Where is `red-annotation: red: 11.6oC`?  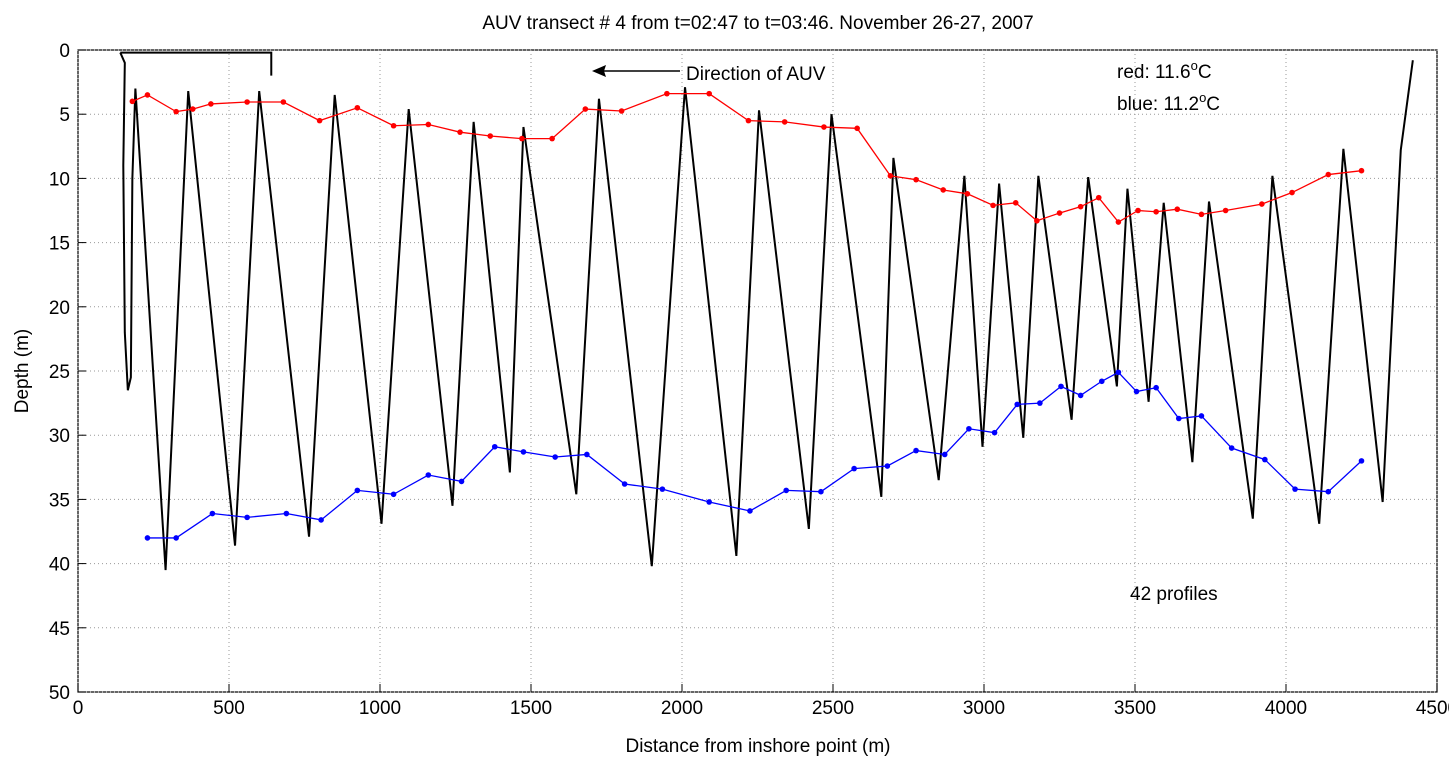
red-annotation: red: 11.6oC is located at coordinates (1164, 70).